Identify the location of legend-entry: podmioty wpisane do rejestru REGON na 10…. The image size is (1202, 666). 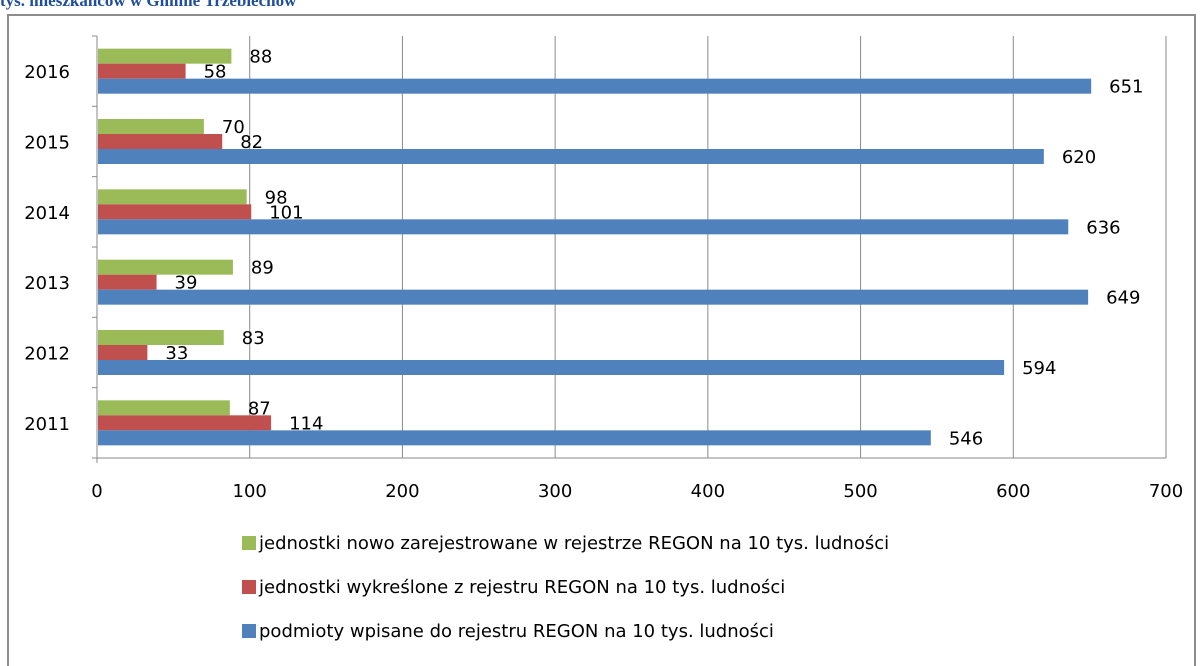
(516, 631).